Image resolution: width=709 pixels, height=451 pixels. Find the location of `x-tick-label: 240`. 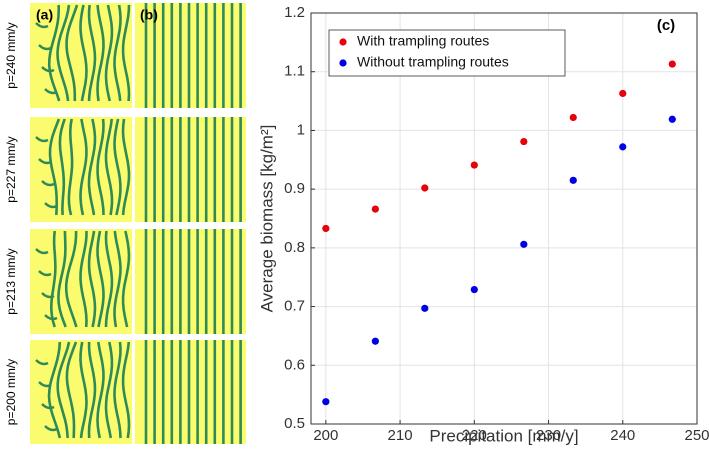

x-tick-label: 240 is located at coordinates (622, 435).